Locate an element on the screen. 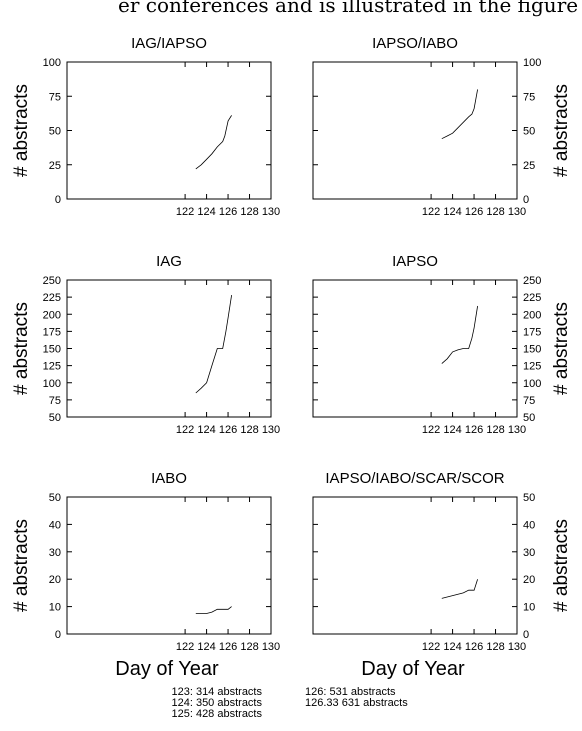 This screenshot has width=582, height=731. footnote-left-3: 125: 428 abstracts is located at coordinates (216, 714).